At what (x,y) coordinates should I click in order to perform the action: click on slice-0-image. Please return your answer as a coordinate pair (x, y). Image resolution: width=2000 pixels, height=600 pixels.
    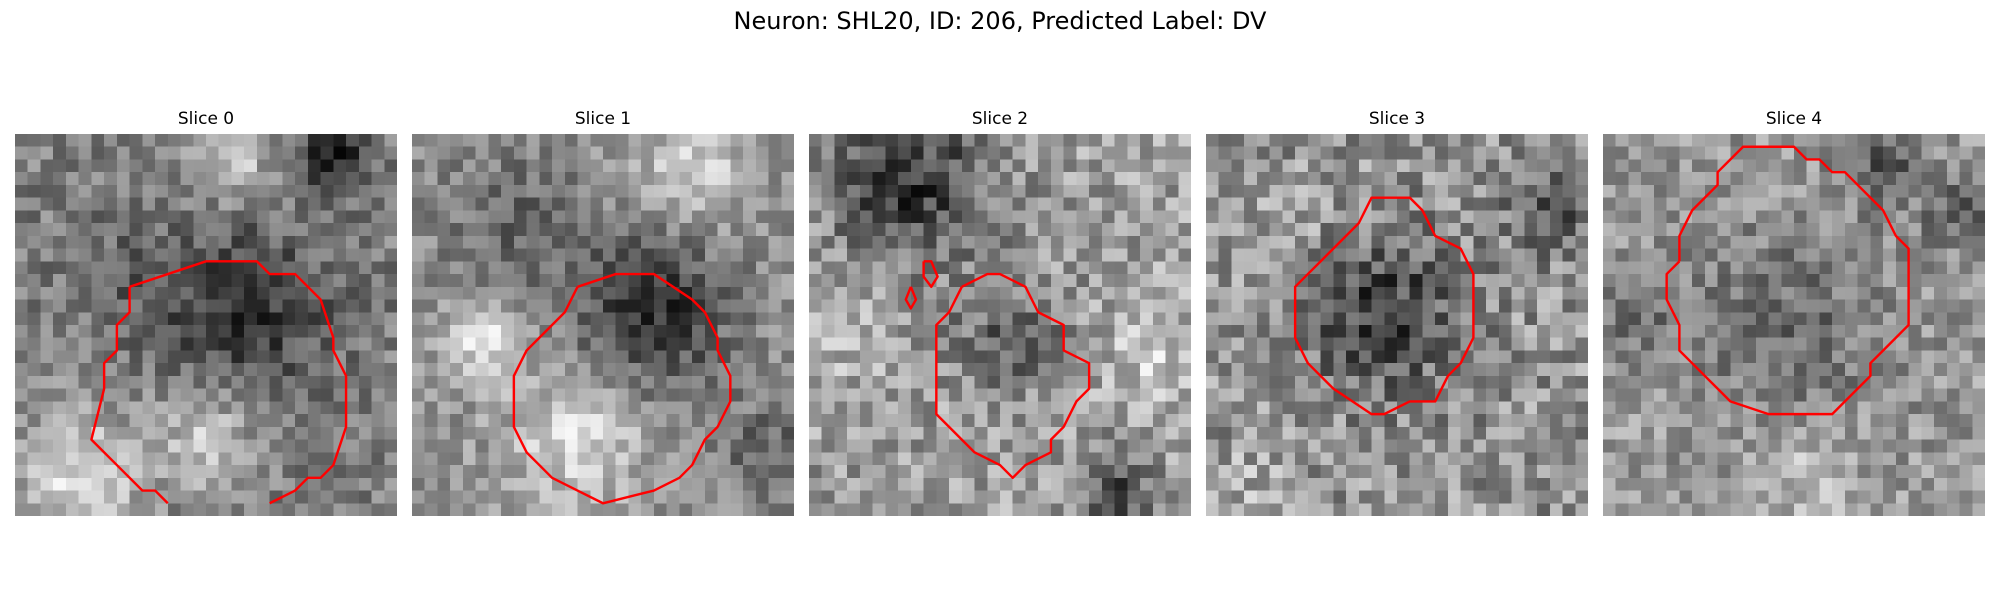
    Looking at the image, I should click on (206, 325).